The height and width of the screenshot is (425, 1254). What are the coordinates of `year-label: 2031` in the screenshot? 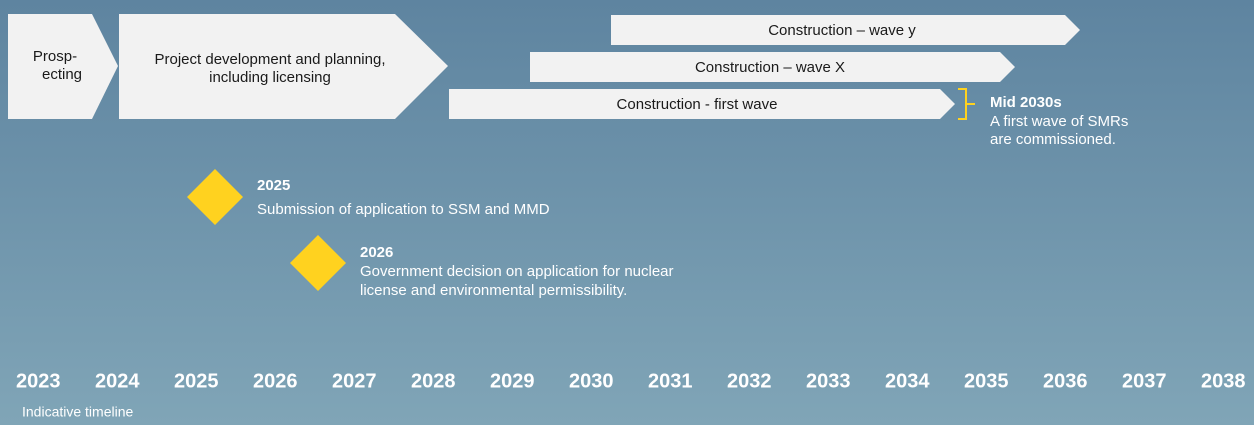 It's located at (670, 381).